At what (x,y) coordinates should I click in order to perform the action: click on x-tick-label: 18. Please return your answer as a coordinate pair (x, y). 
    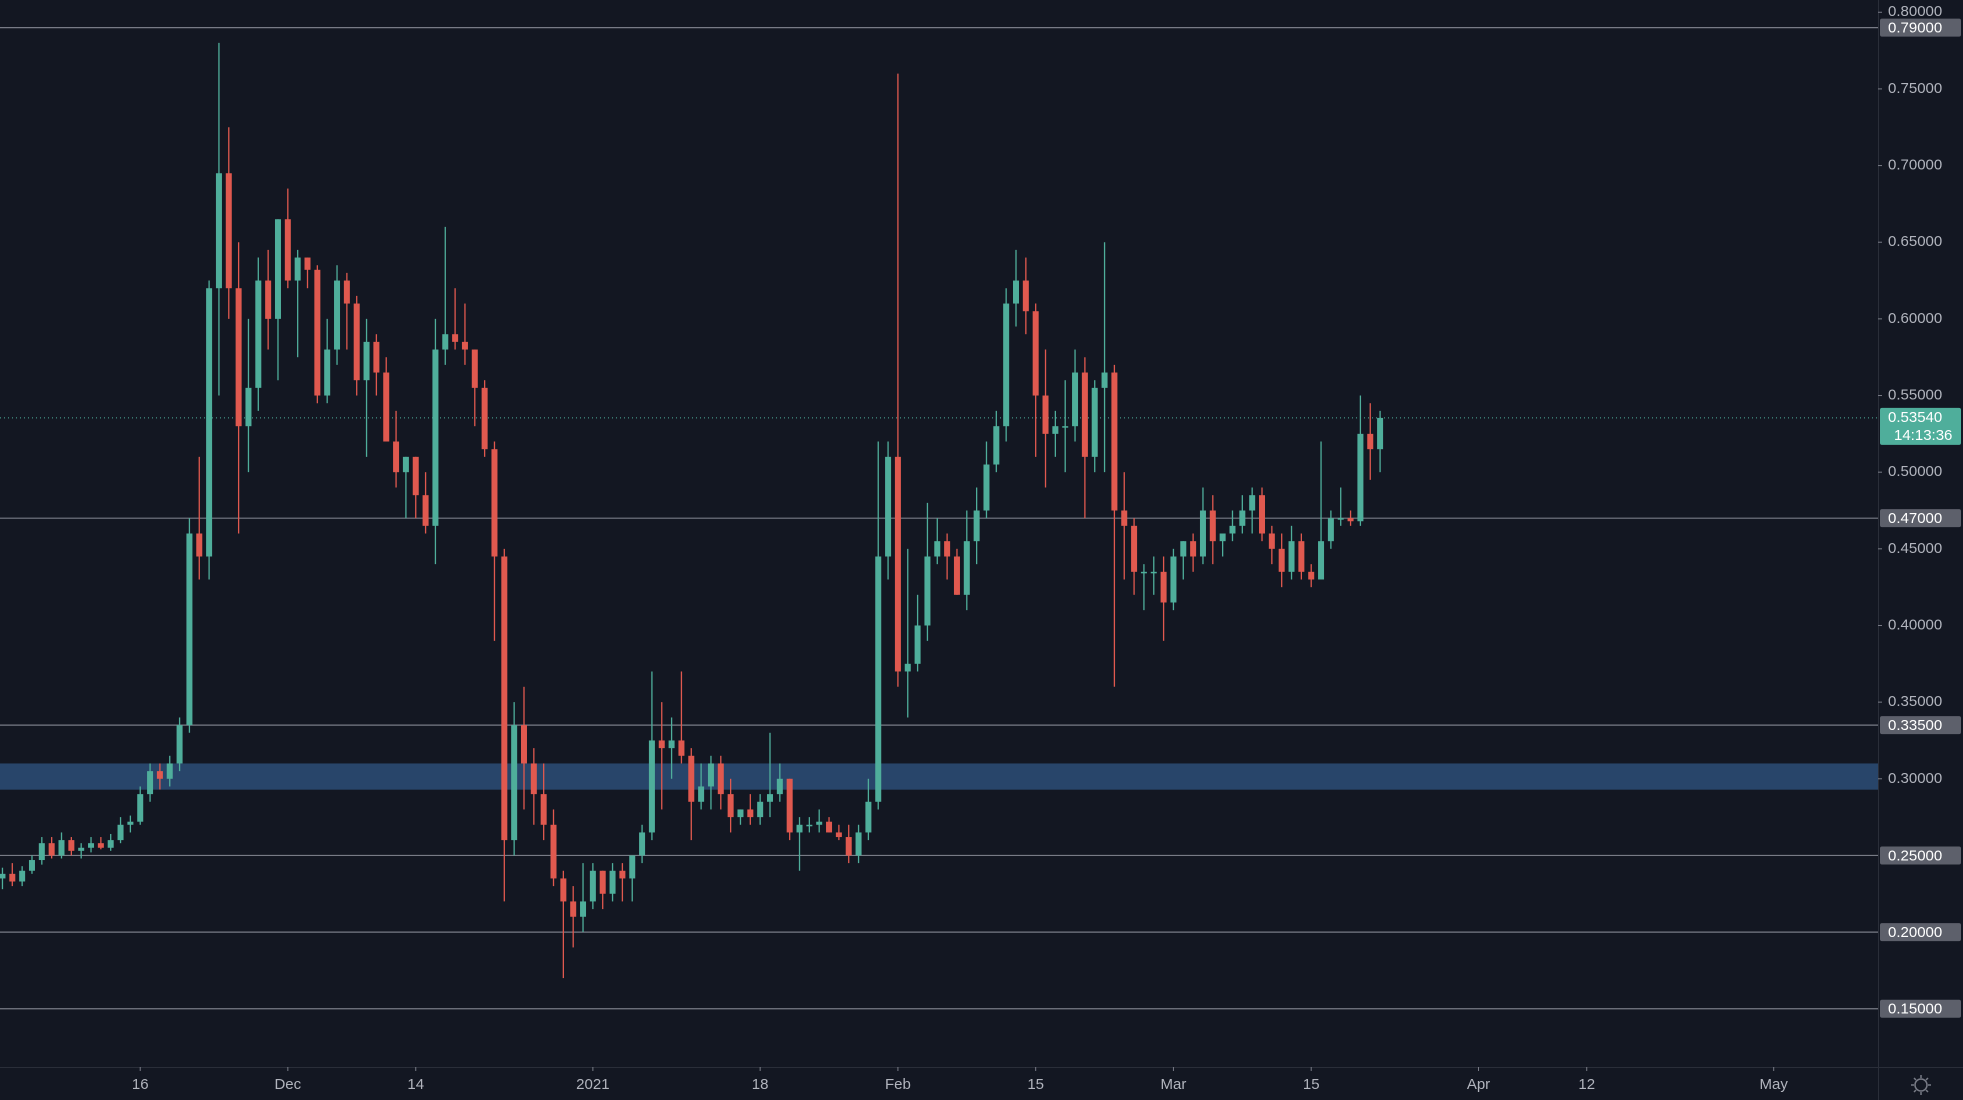
    Looking at the image, I should click on (760, 1084).